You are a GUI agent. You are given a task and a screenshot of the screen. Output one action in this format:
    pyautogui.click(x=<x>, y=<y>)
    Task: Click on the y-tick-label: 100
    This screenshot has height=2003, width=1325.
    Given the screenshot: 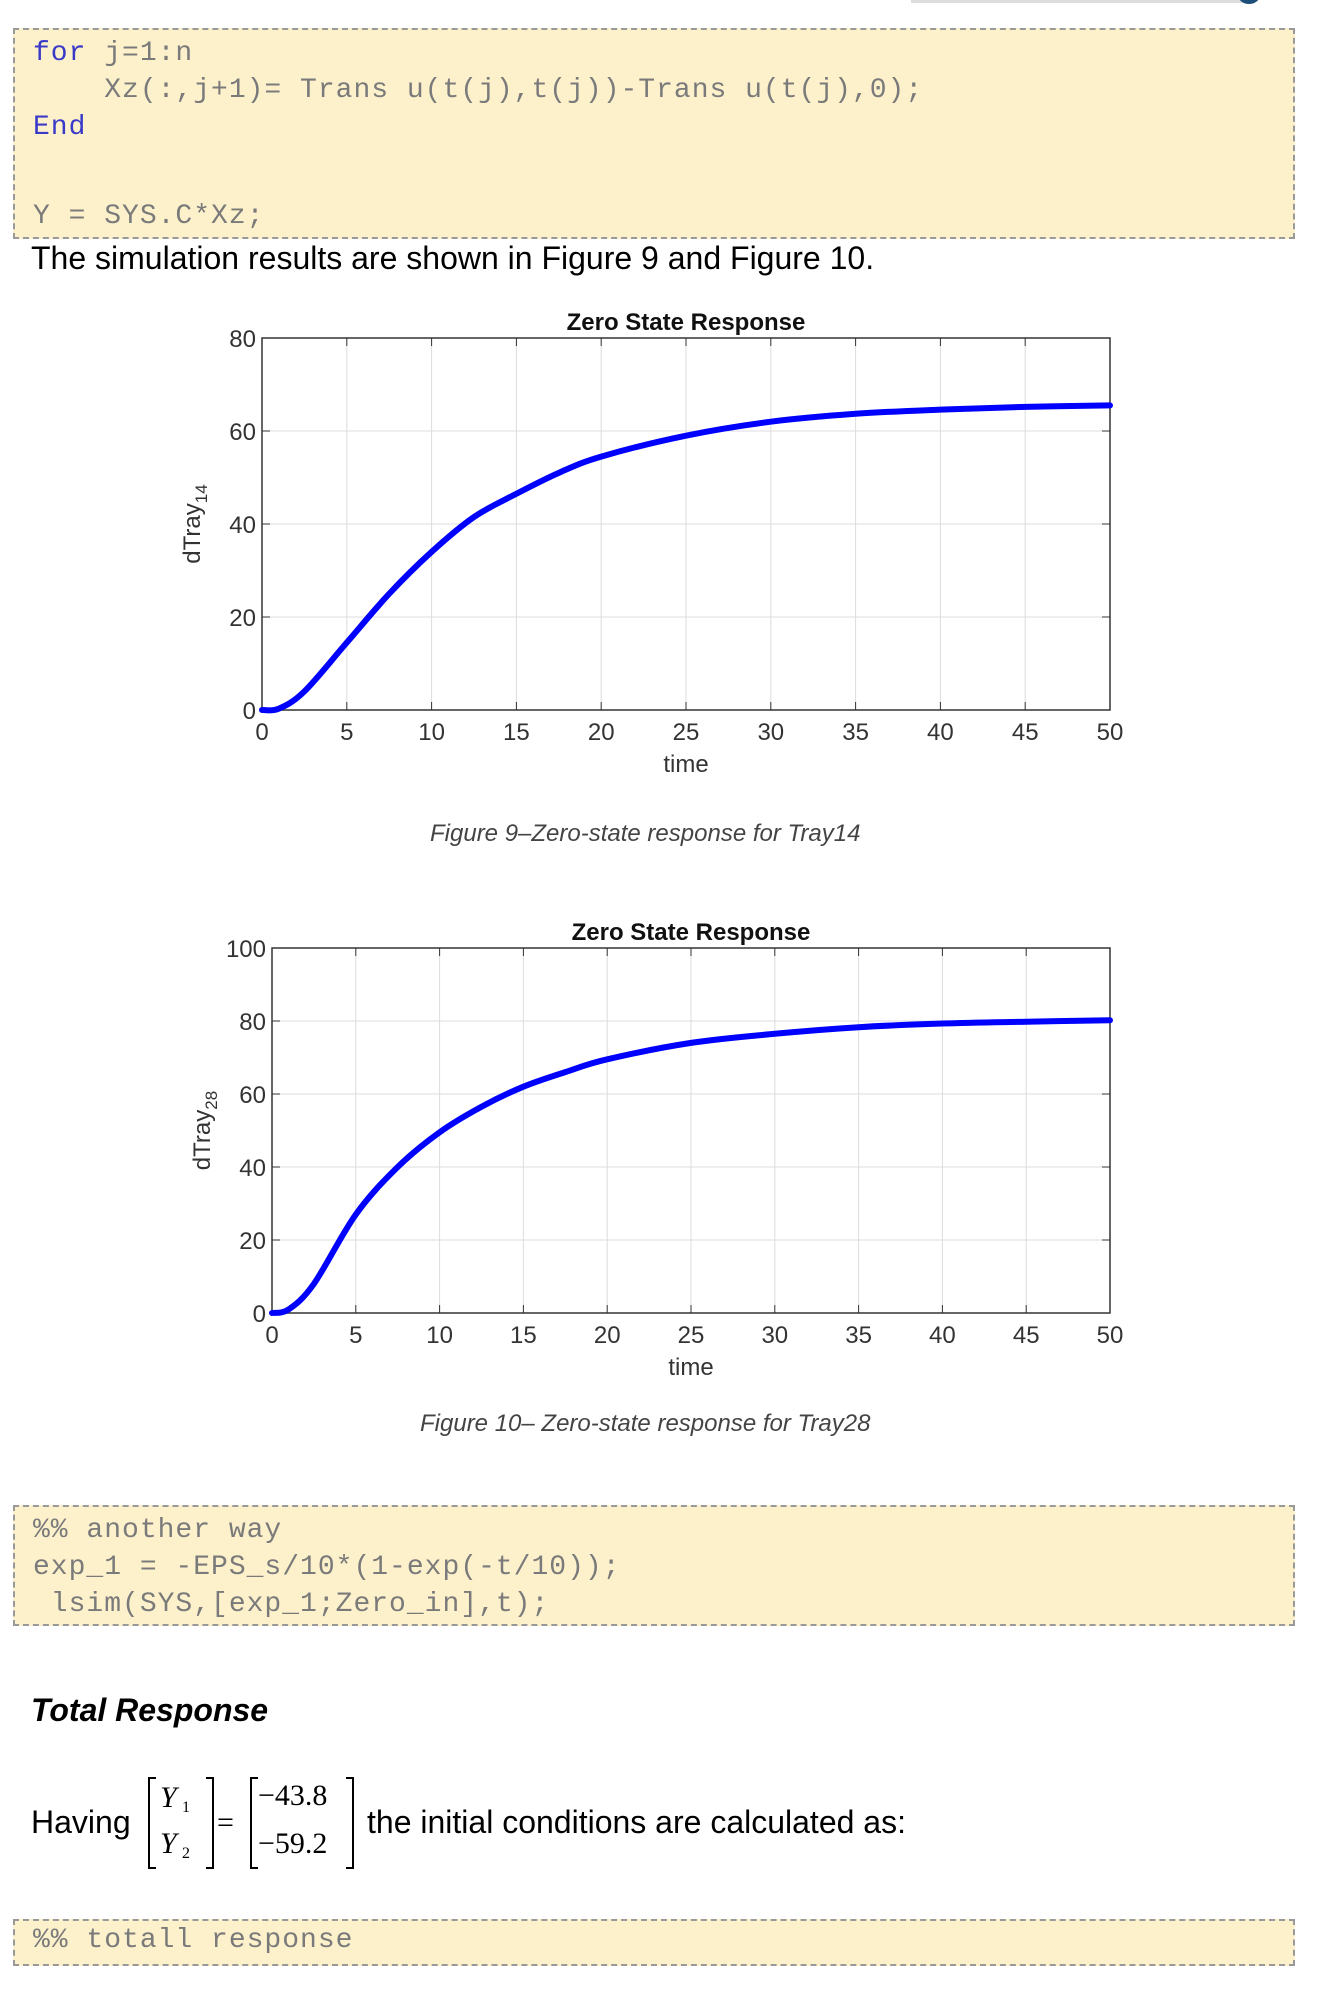 What is the action you would take?
    pyautogui.click(x=246, y=949)
    